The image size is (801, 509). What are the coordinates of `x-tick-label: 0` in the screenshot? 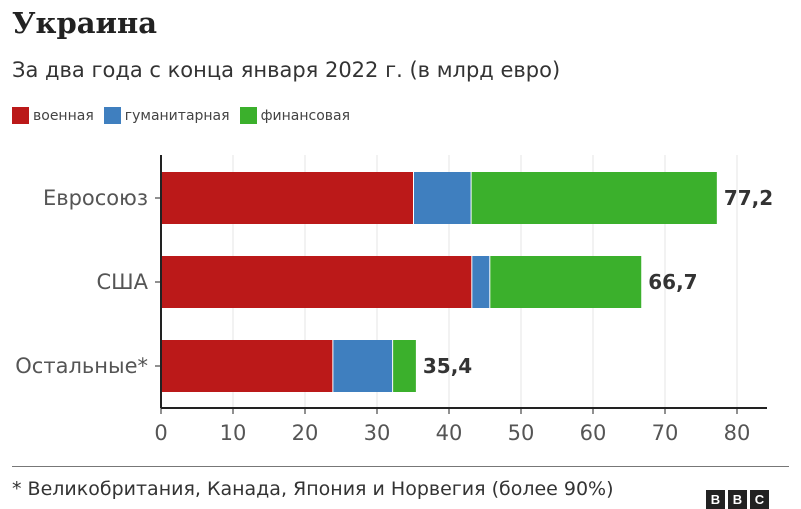 It's located at (160, 433).